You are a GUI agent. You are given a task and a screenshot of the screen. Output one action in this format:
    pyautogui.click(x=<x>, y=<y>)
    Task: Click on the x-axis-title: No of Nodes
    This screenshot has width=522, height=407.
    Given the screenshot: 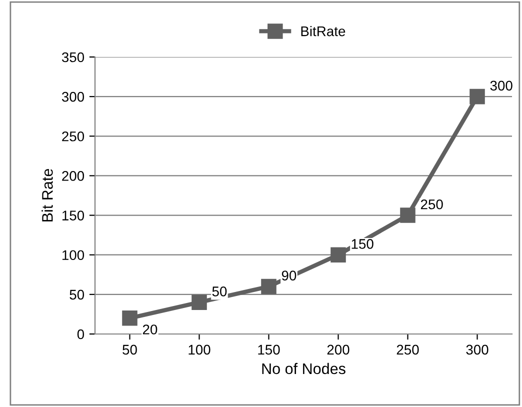 What is the action you would take?
    pyautogui.click(x=304, y=368)
    